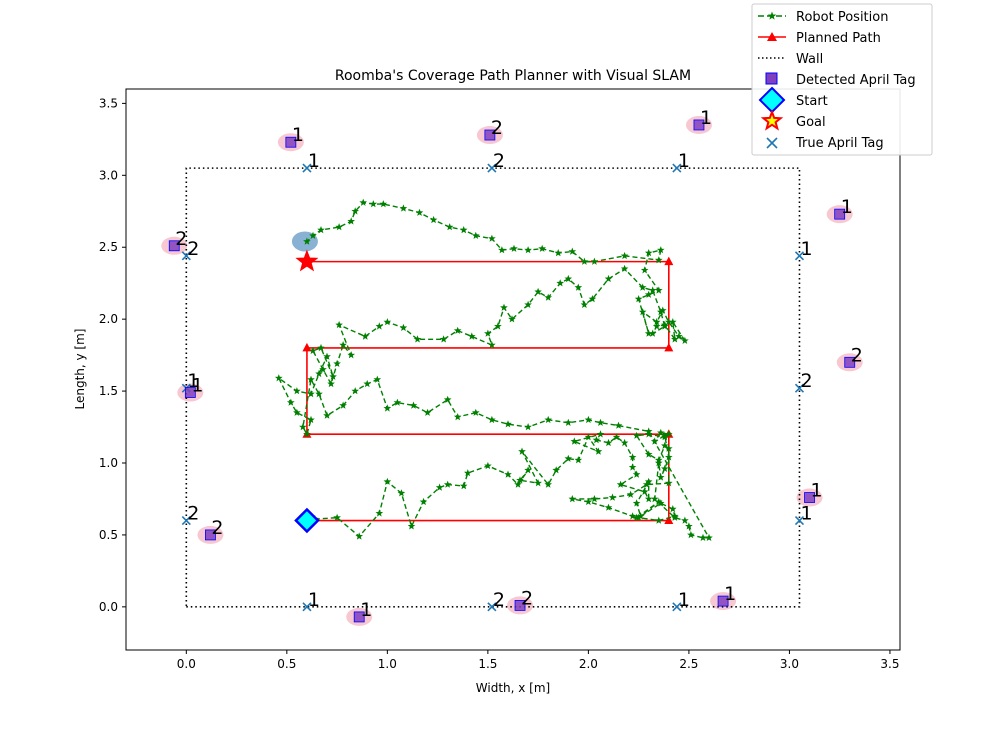  What do you see at coordinates (108, 247) in the screenshot?
I see `y-tick-label: 2.5` at bounding box center [108, 247].